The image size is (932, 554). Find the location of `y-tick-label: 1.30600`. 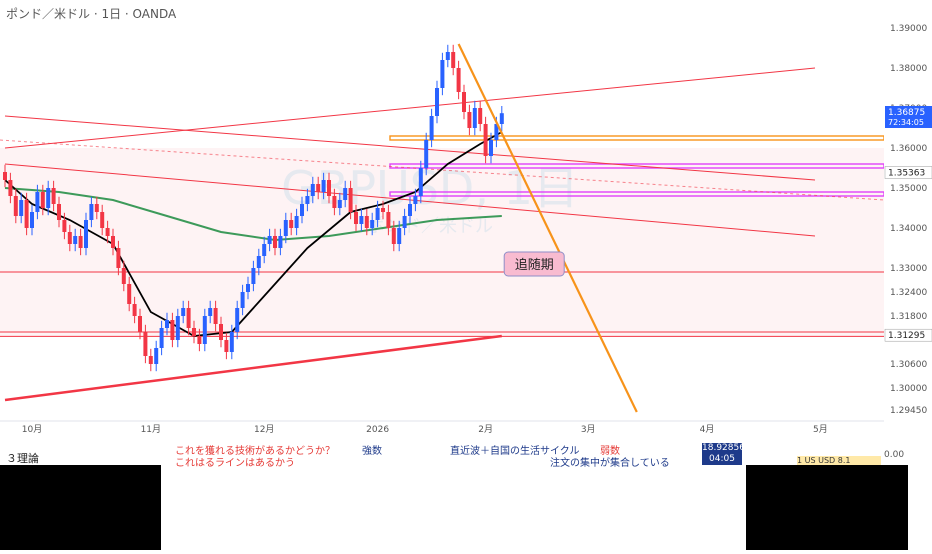

y-tick-label: 1.30600 is located at coordinates (908, 365).